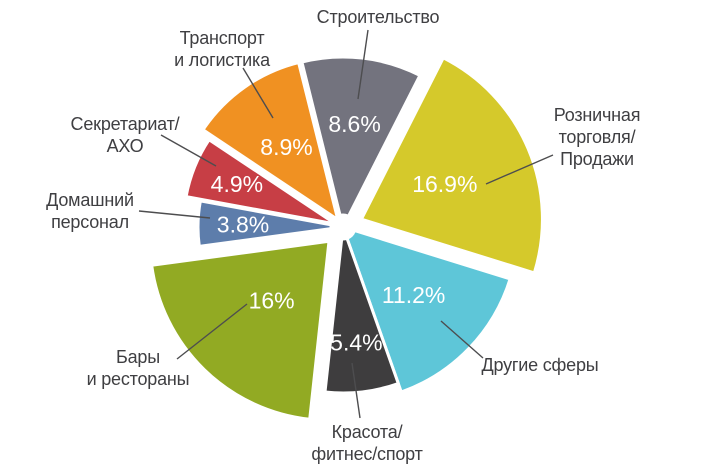 This screenshot has height=476, width=705. Describe the element at coordinates (378, 17) in the screenshot. I see `slice-label-construction: Строительство` at that location.